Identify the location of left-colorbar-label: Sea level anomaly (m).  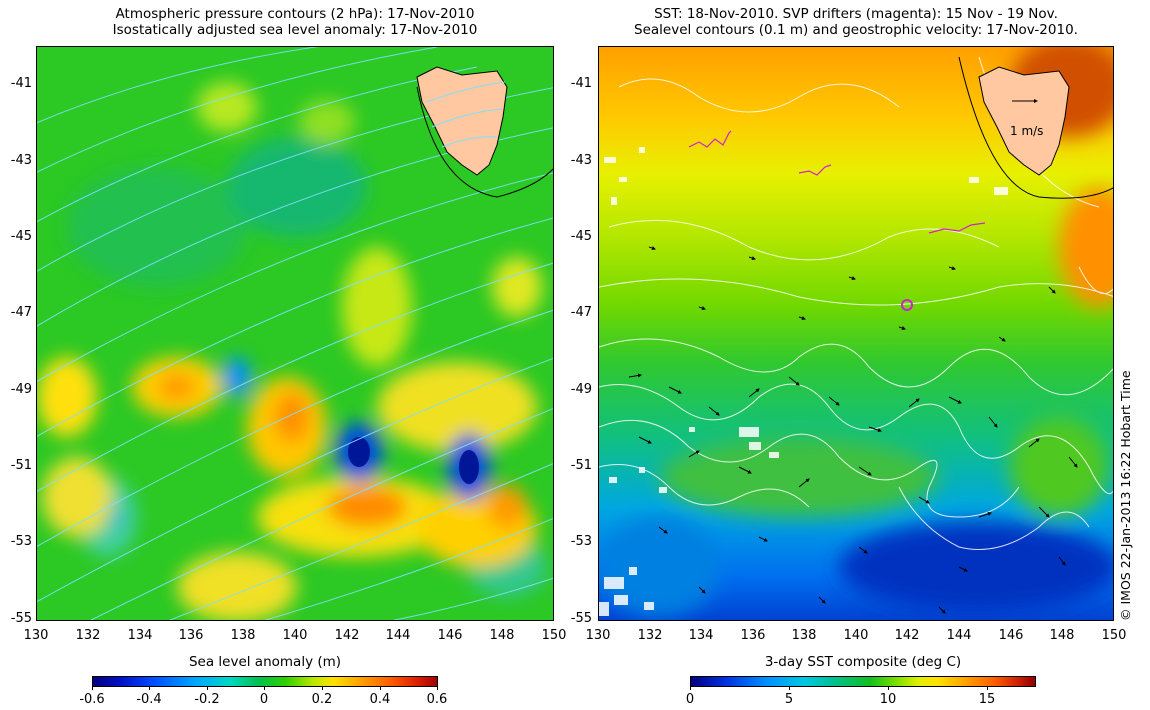
(265, 662).